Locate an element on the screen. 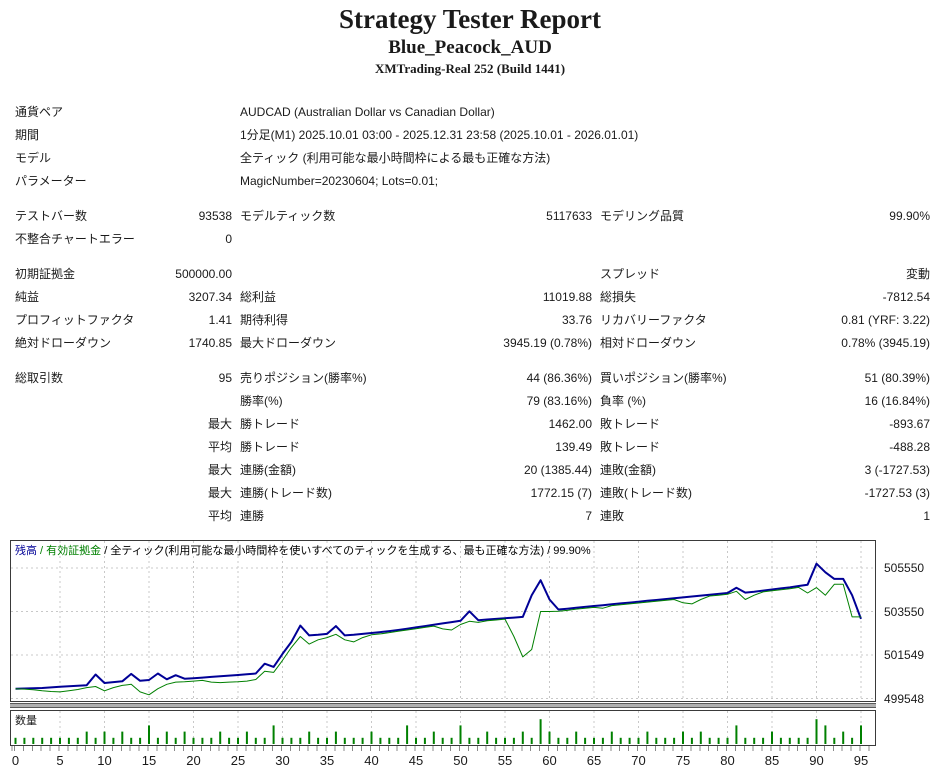 This screenshot has height=776, width=940. y-tick-label: 501549 is located at coordinates (904, 655).